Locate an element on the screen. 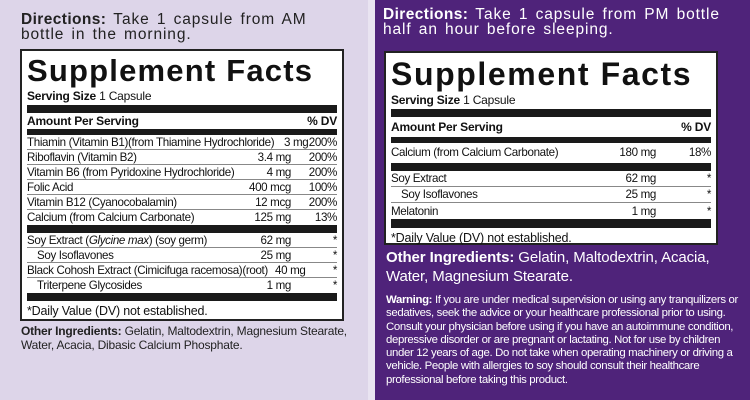 The width and height of the screenshot is (750, 400). nutrient-dv: 13% is located at coordinates (326, 217).